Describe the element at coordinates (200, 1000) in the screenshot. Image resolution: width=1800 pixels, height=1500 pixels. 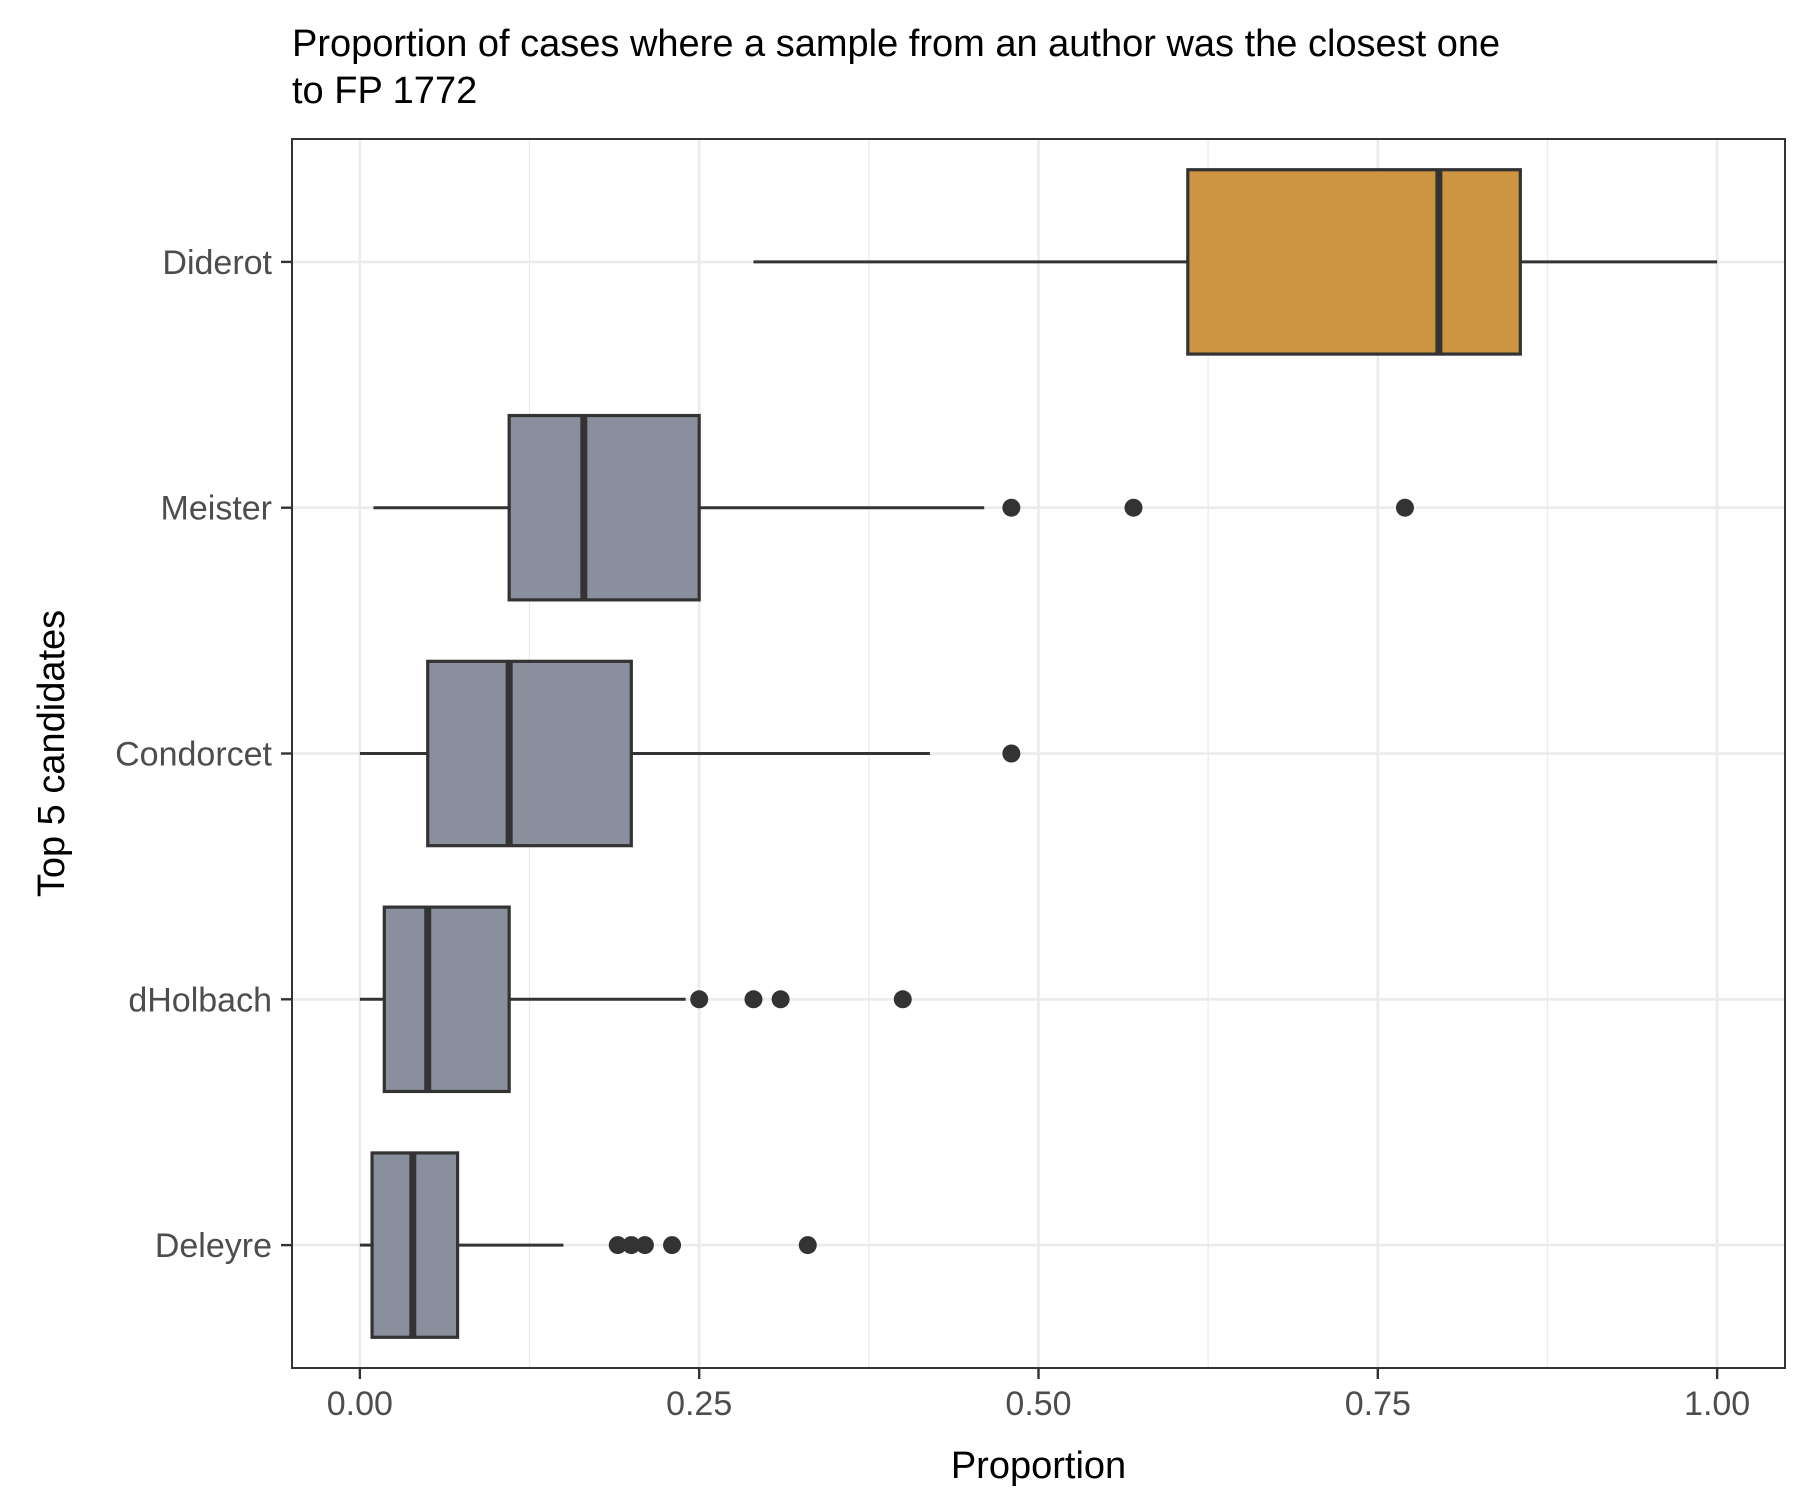
I see `y-tick-label: dHolbach` at that location.